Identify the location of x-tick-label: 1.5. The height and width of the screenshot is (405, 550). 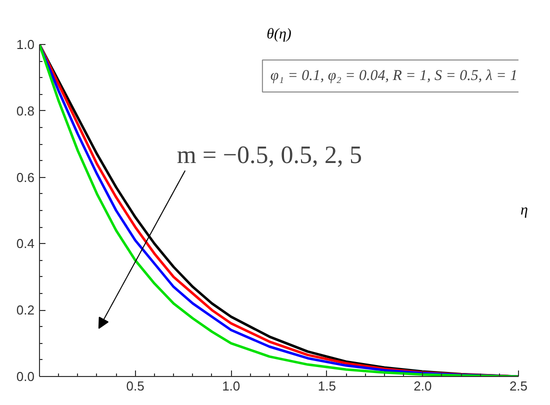
(327, 386).